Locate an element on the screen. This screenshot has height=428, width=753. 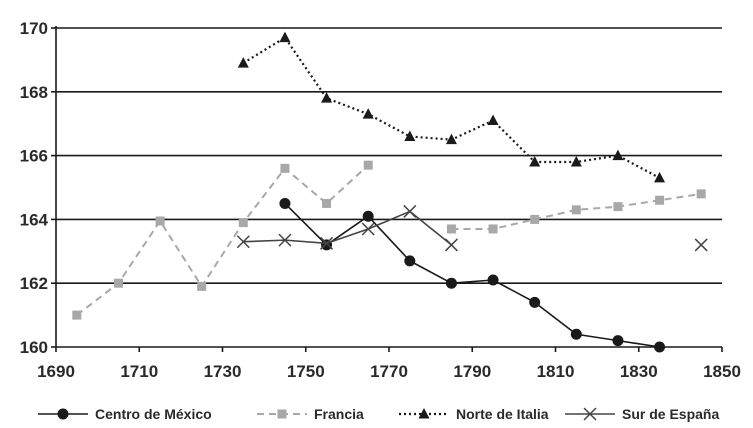
y-tick-label-160: 160 is located at coordinates (34, 347).